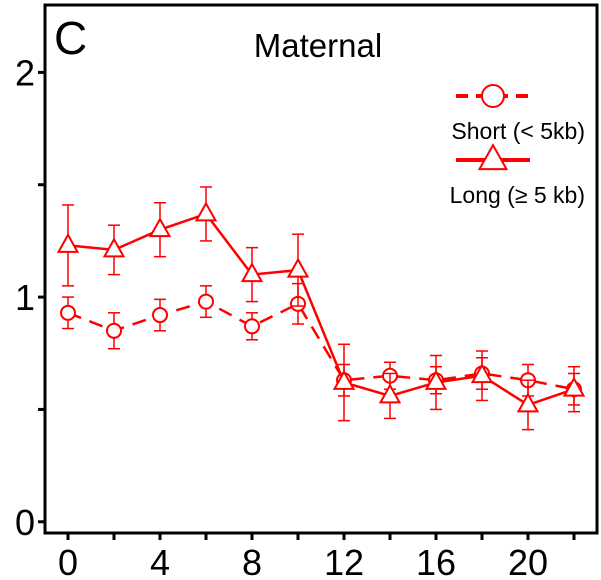 The width and height of the screenshot is (601, 580). What do you see at coordinates (518, 131) in the screenshot?
I see `legend-label: Short (< 5kb)` at bounding box center [518, 131].